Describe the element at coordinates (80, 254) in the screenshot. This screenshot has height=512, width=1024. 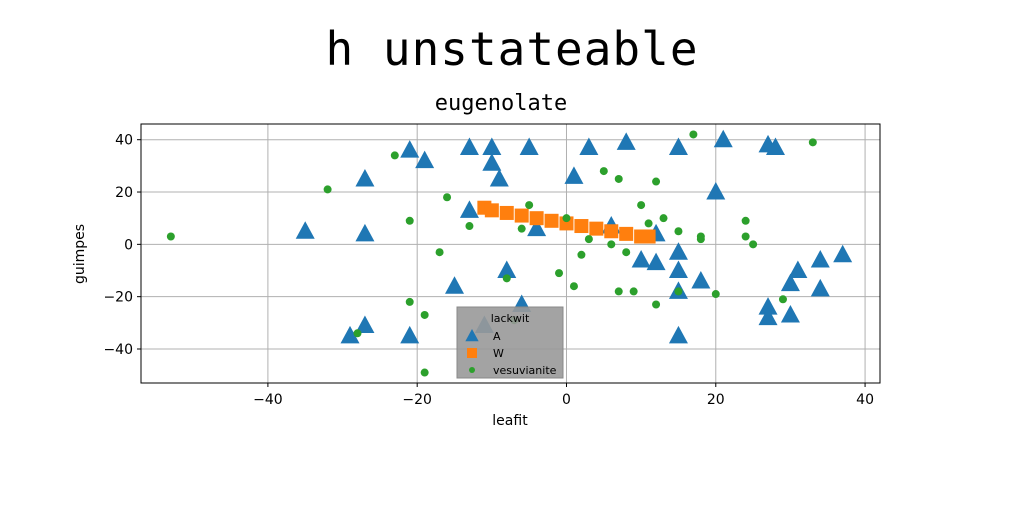
I see `y-axis-label: guimpes` at that location.